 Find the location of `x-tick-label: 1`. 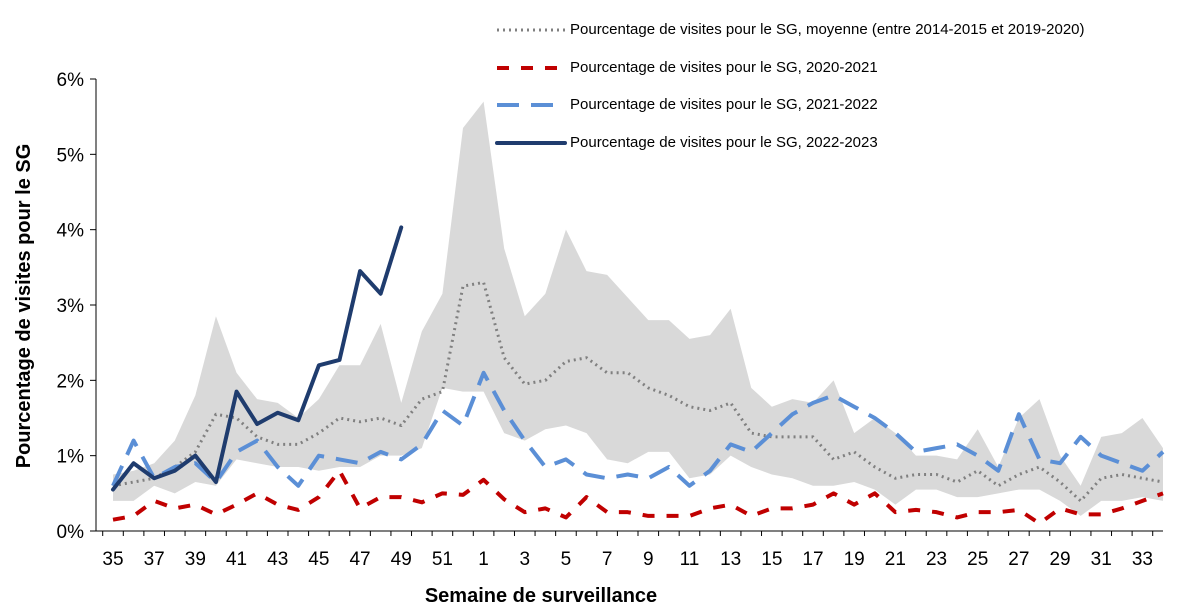

x-tick-label: 1 is located at coordinates (483, 559).